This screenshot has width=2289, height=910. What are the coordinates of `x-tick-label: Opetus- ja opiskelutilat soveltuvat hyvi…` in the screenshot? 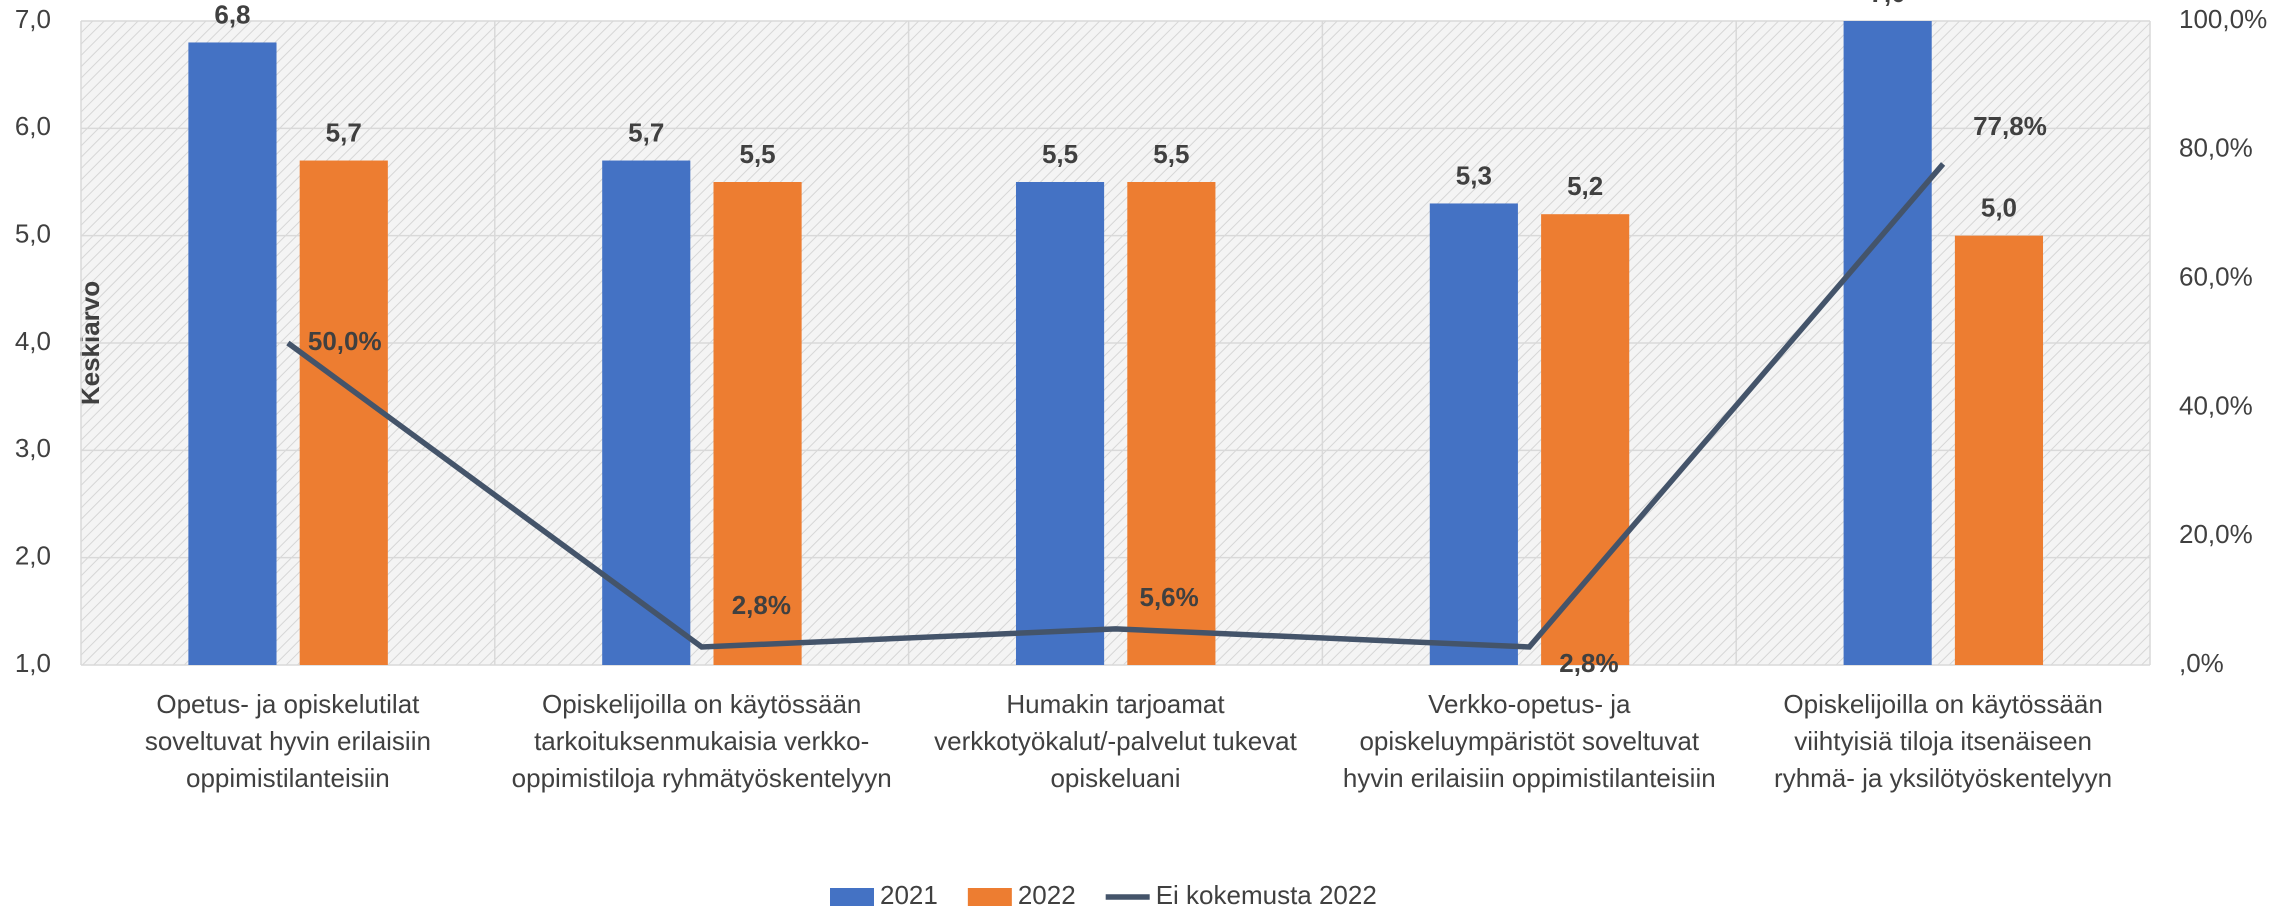 It's located at (287, 741).